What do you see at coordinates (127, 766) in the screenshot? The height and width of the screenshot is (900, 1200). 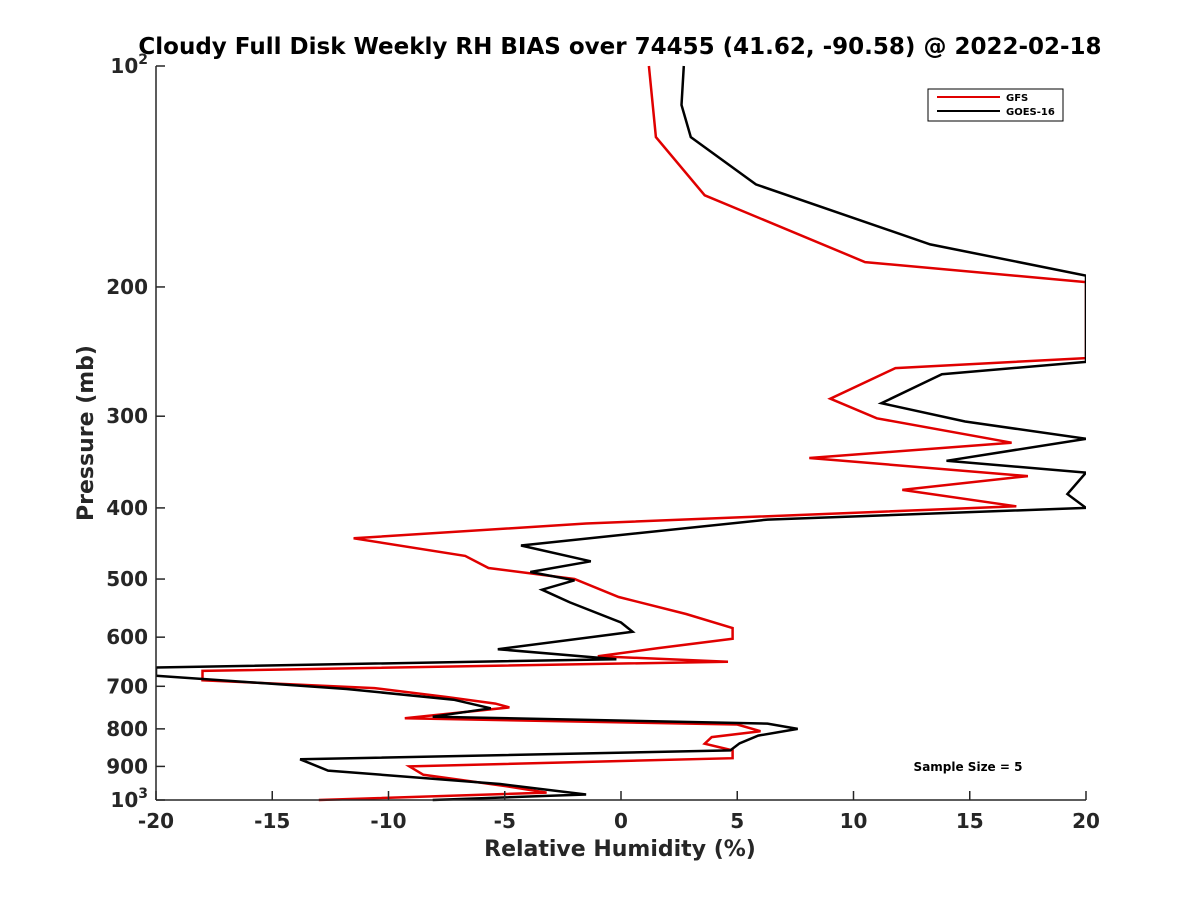 I see `y-tick-label: 900` at bounding box center [127, 766].